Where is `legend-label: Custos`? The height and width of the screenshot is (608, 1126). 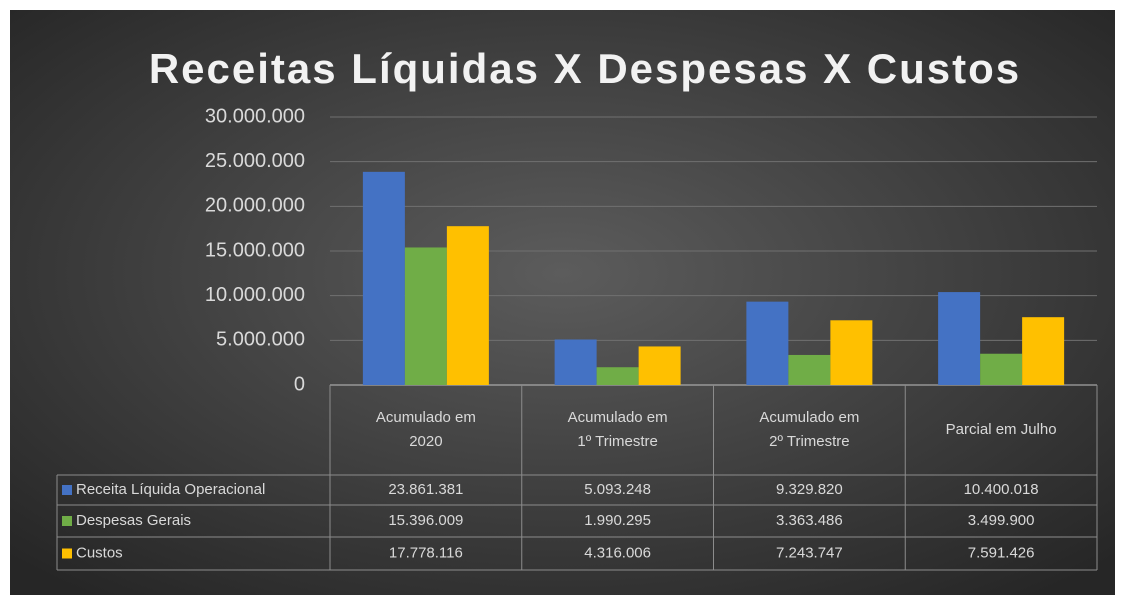 legend-label: Custos is located at coordinates (99, 552).